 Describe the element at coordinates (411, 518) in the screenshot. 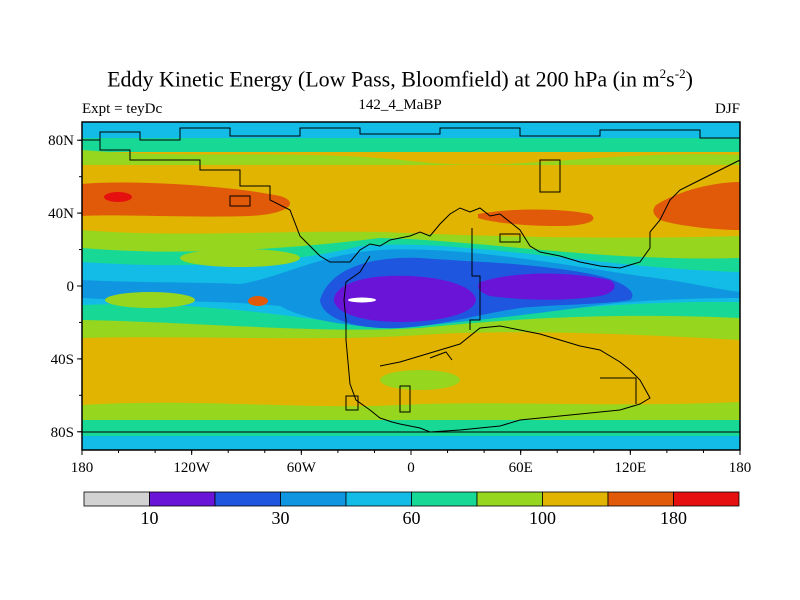

I see `colorbar-label: 60` at that location.